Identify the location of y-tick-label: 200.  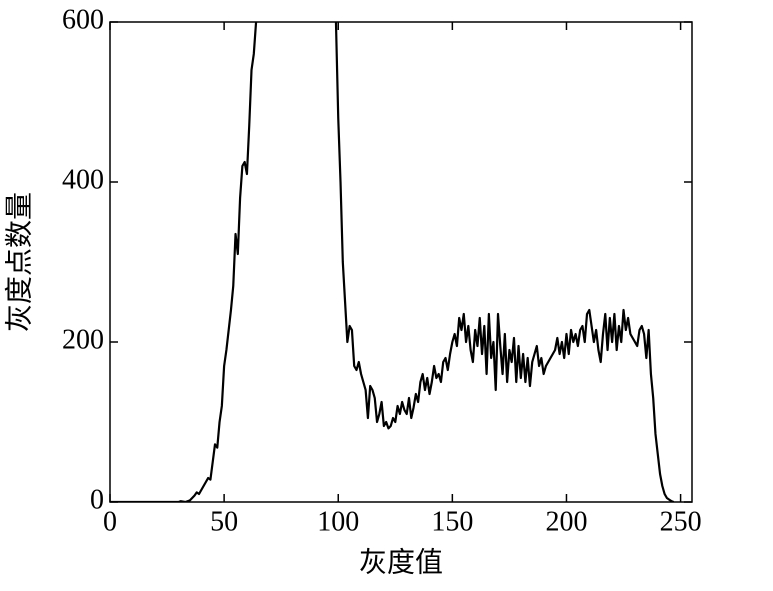
(83, 339).